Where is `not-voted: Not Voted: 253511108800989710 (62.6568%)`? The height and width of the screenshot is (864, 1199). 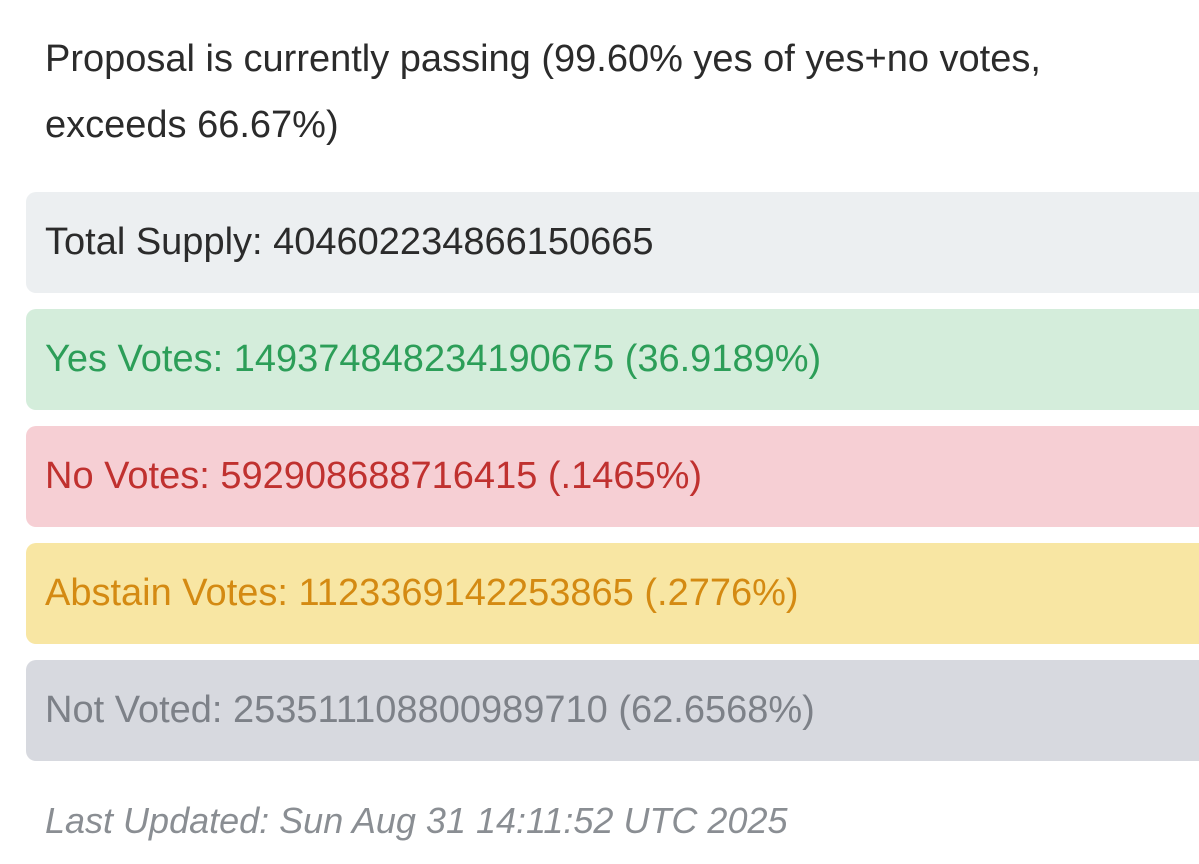
not-voted: Not Voted: 253511108800989710 (62.6568%) is located at coordinates (612, 710).